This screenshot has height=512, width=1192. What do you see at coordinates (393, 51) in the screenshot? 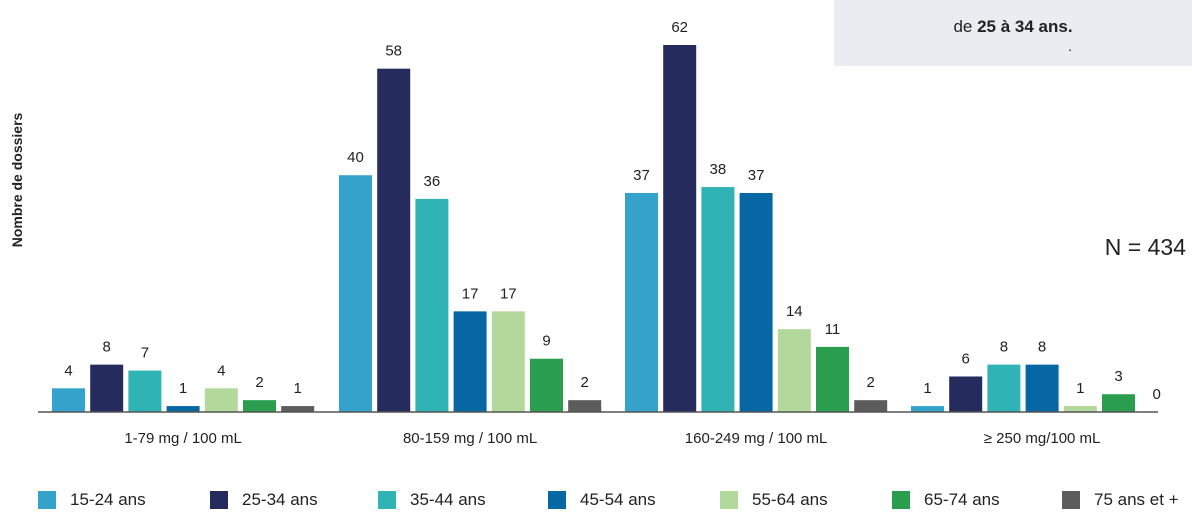
I see `value-label-2-2: 58` at bounding box center [393, 51].